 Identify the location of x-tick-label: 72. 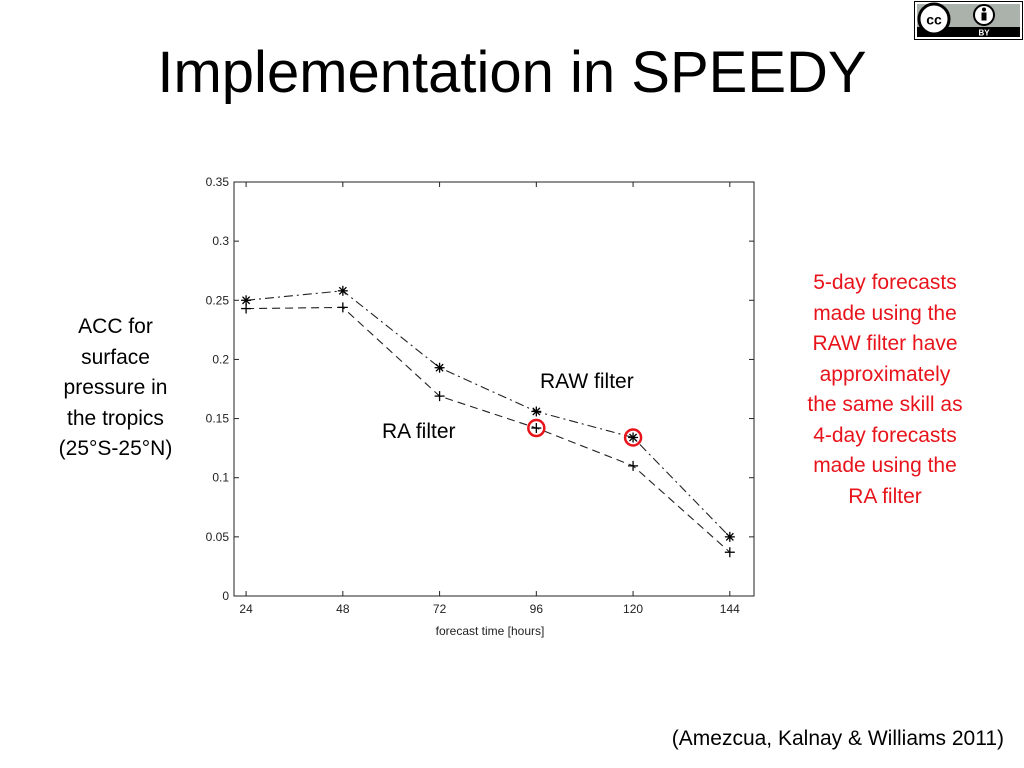
(440, 609).